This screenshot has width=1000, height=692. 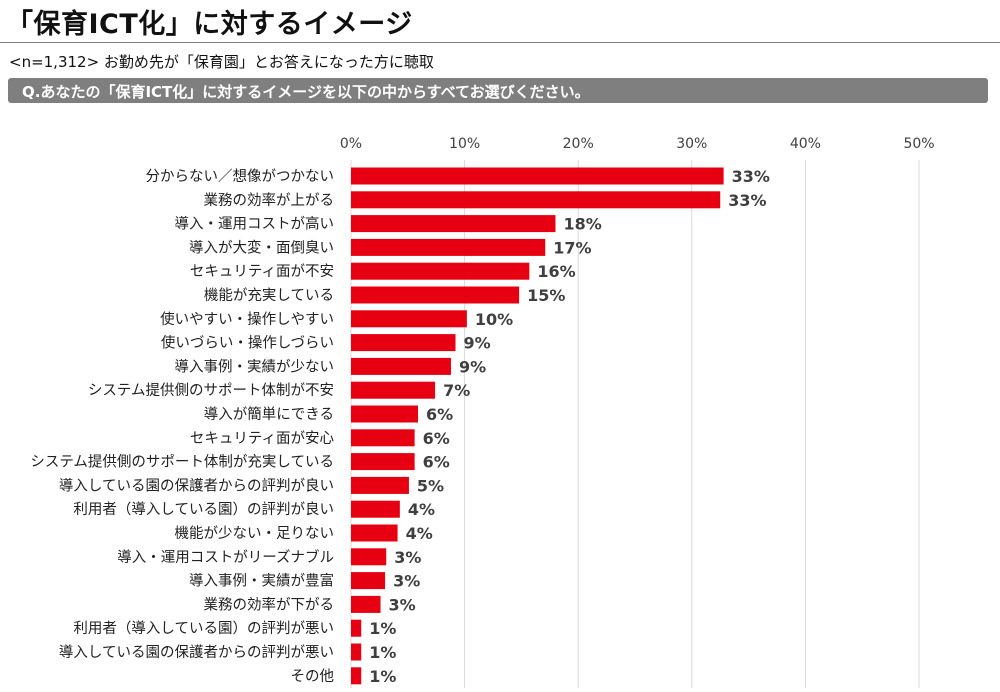 What do you see at coordinates (430, 485) in the screenshot?
I see `data-label: 5%` at bounding box center [430, 485].